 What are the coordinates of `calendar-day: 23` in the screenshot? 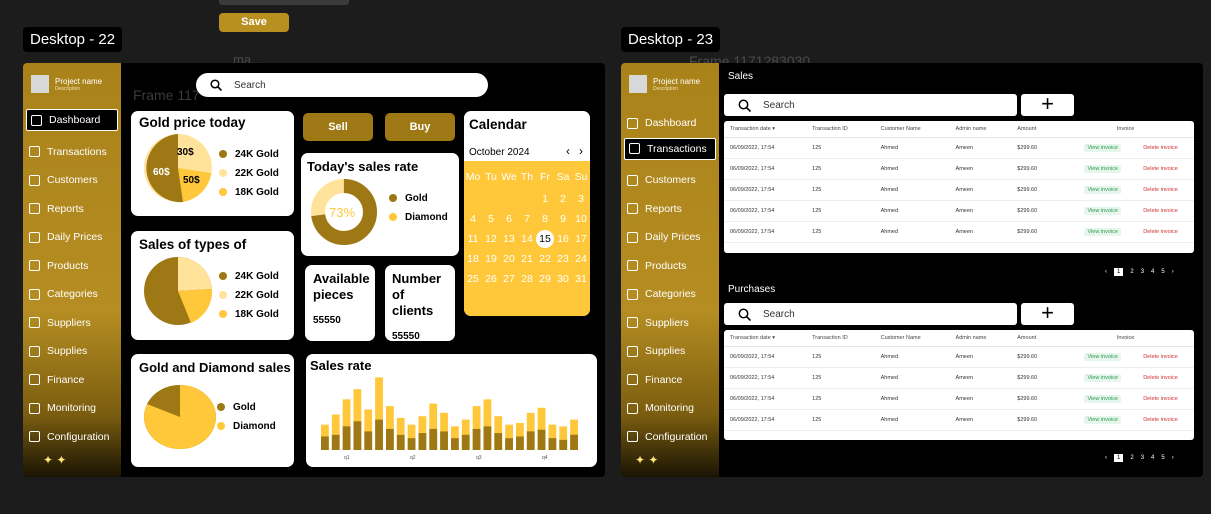 It's located at (563, 259).